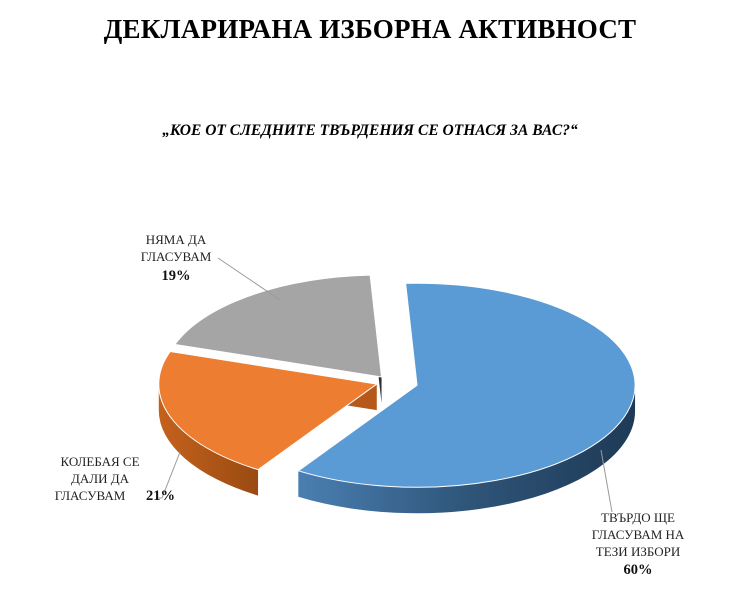 Image resolution: width=740 pixels, height=609 pixels. What do you see at coordinates (208, 440) in the screenshot?
I see `pie-side-undecided` at bounding box center [208, 440].